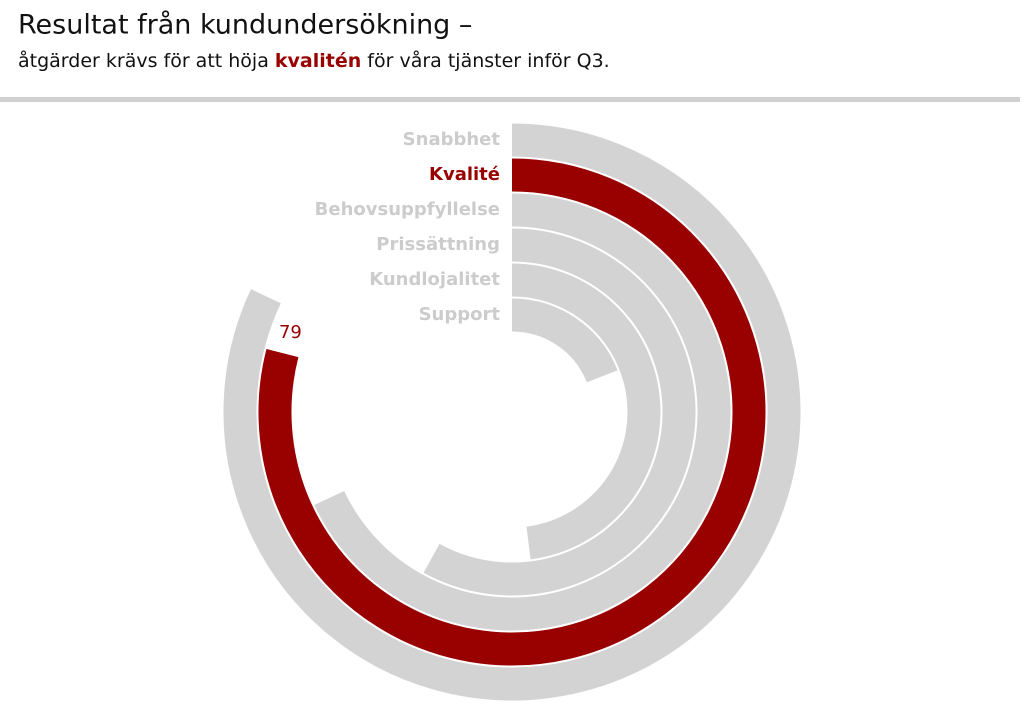  What do you see at coordinates (460, 314) in the screenshot?
I see `category-label: Support` at bounding box center [460, 314].